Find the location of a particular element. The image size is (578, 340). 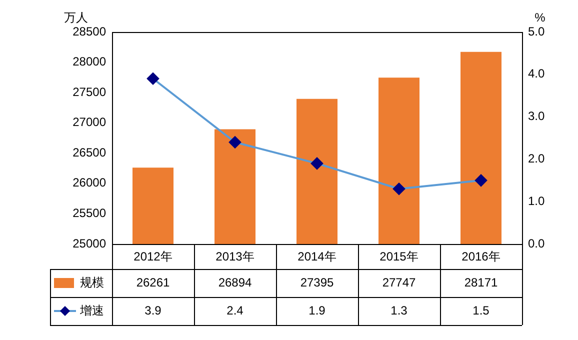

y-tick-label: 27500 is located at coordinates (89, 91).